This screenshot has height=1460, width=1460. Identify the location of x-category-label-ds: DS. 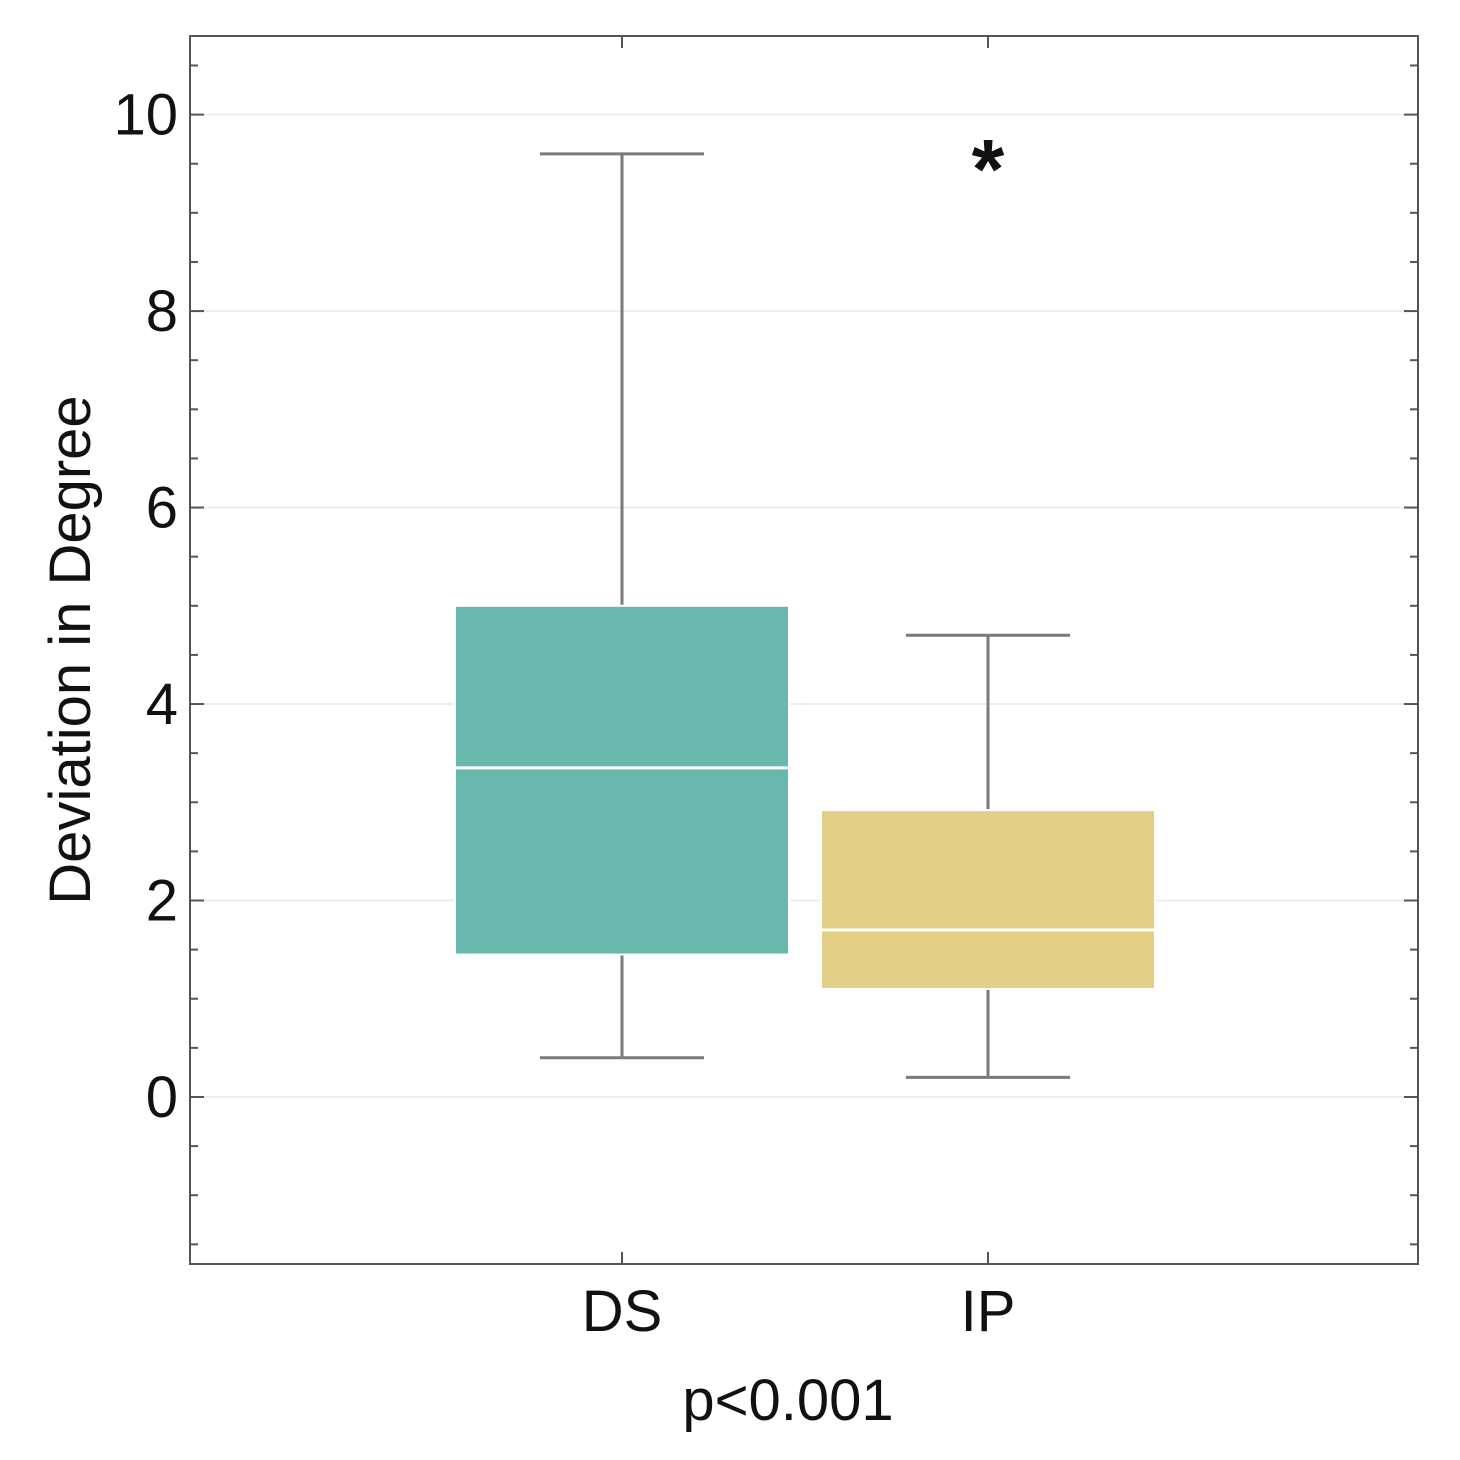
(622, 1311).